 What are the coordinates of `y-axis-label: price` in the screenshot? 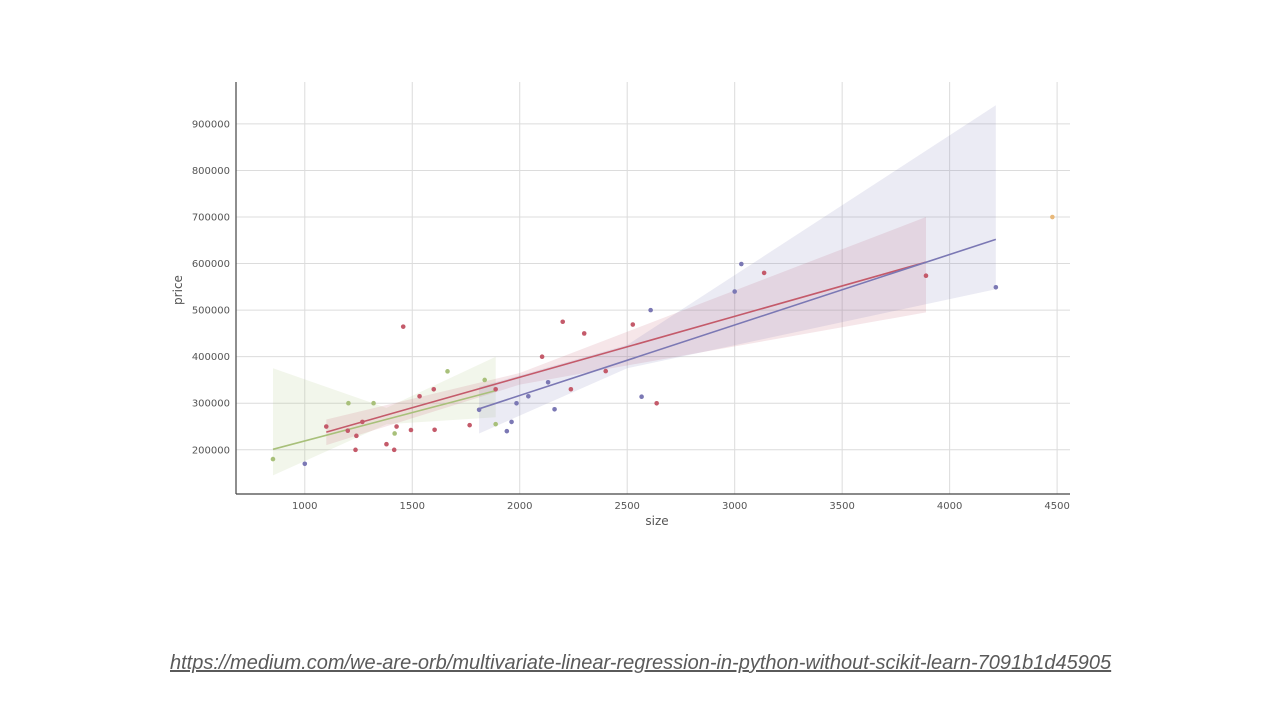 It's located at (178, 290).